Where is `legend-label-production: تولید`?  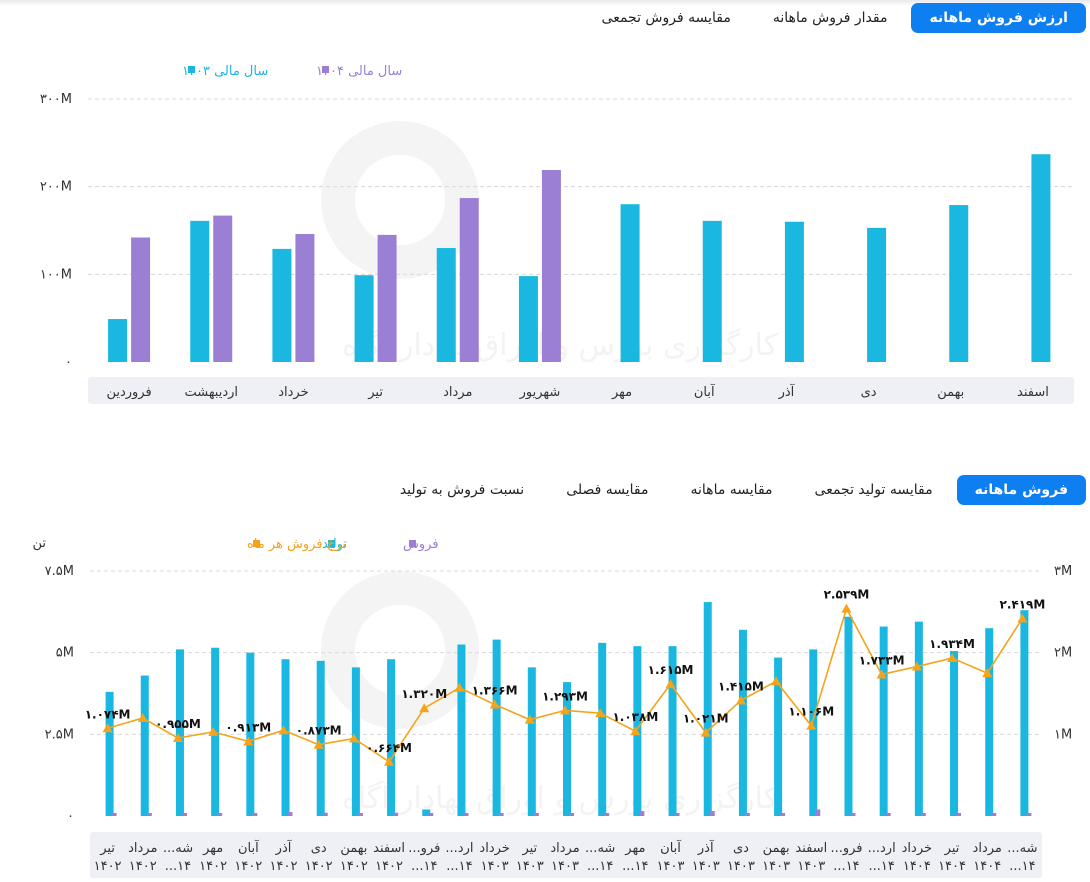 legend-label-production: تولید is located at coordinates (334, 544).